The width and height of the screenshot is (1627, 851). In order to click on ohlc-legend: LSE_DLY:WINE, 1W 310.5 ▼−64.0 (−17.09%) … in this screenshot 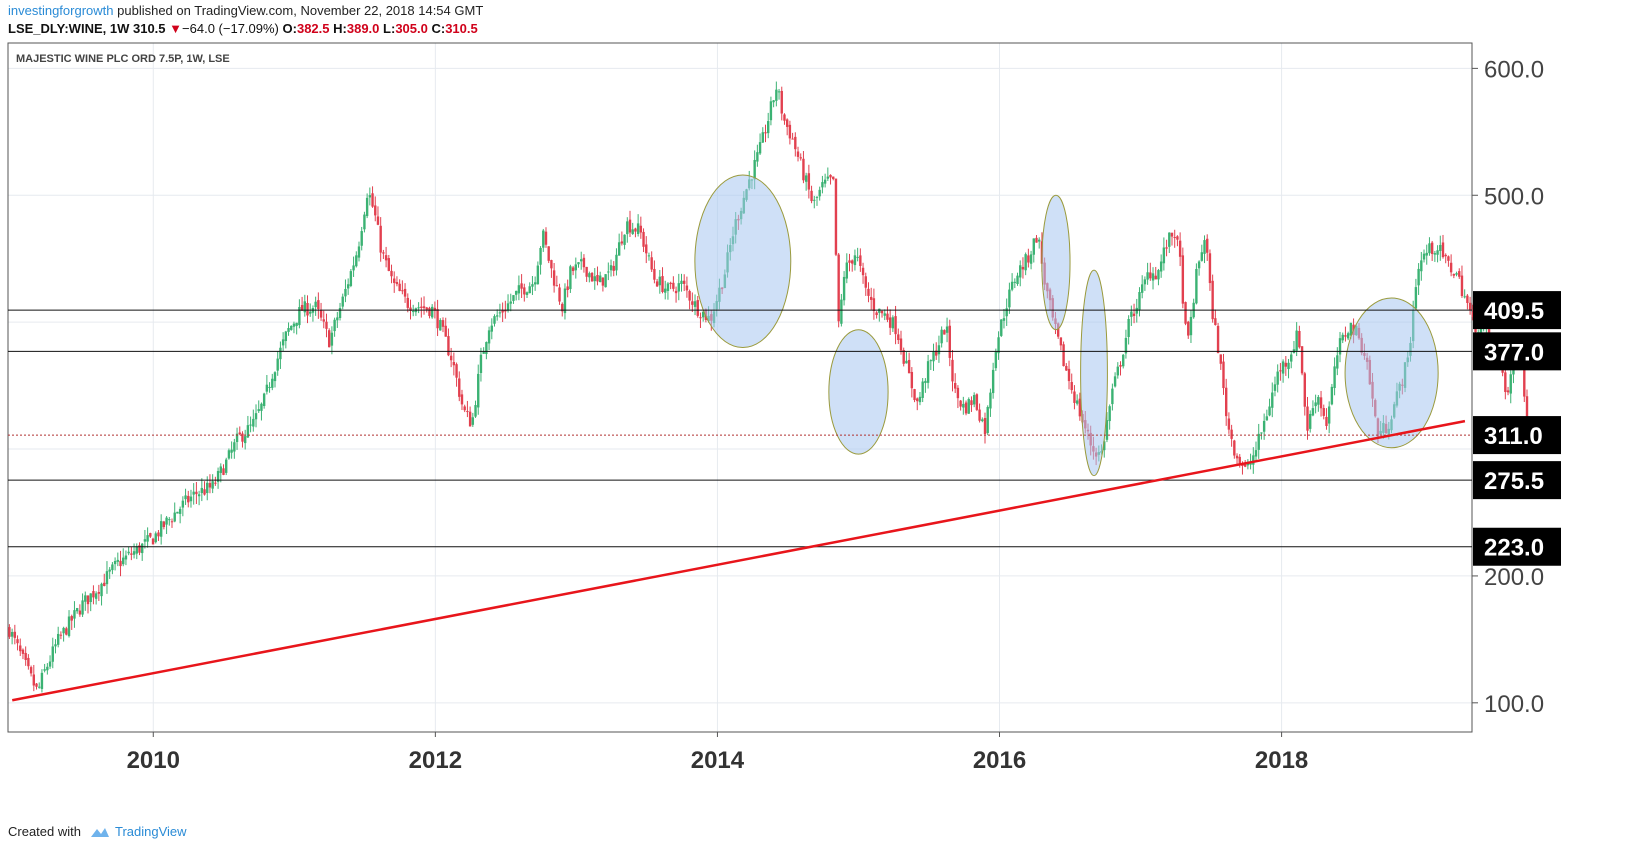, I will do `click(243, 28)`.